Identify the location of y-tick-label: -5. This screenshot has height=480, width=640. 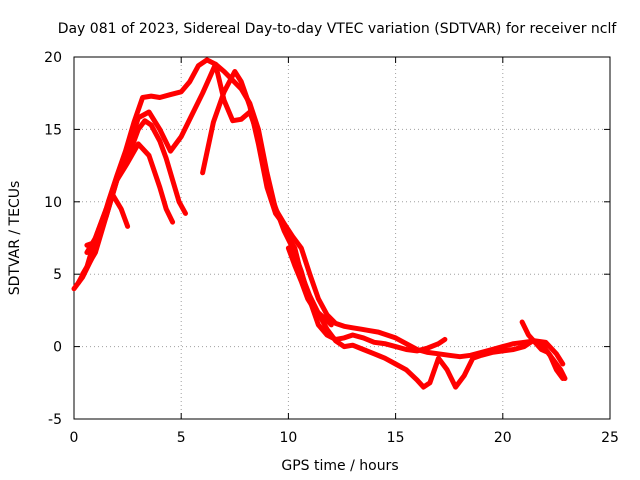
(55, 420).